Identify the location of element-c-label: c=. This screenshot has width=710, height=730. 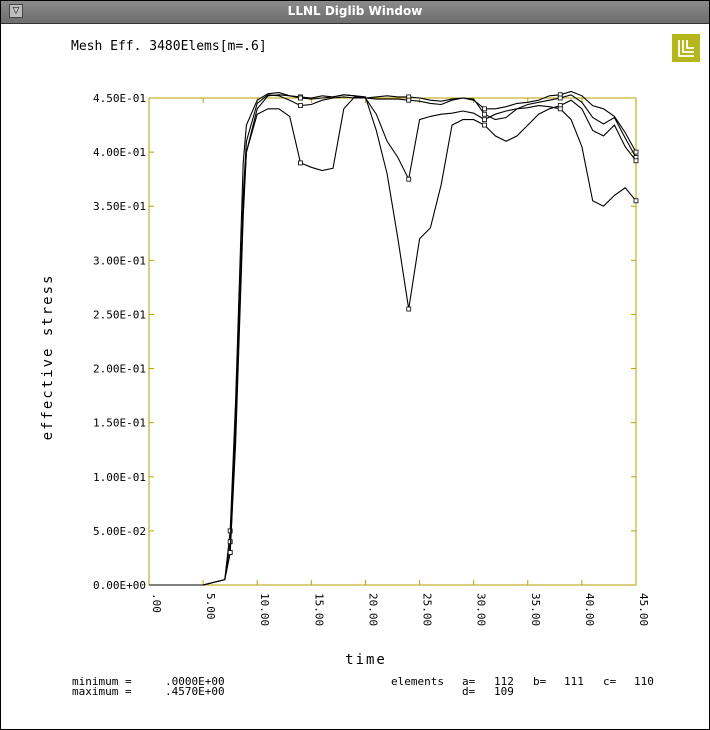
(610, 681).